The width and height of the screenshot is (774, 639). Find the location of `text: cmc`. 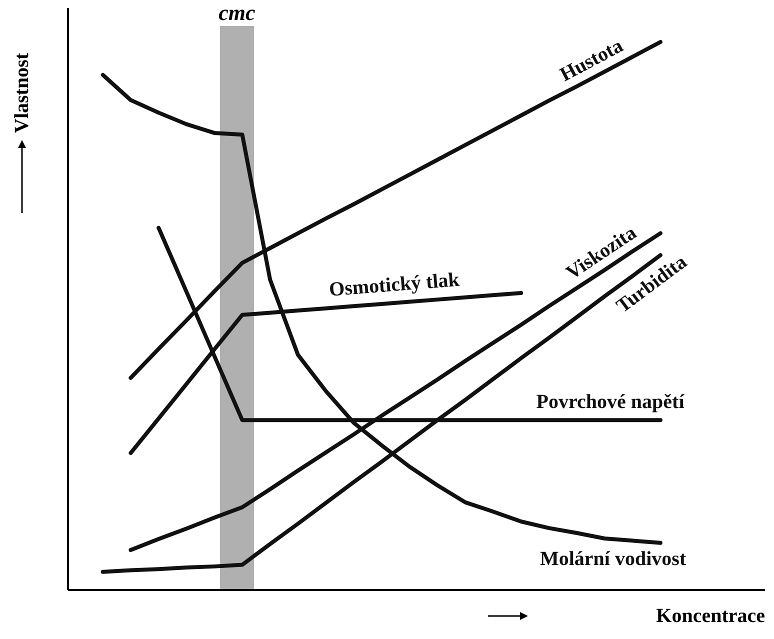

text: cmc is located at coordinates (237, 12).